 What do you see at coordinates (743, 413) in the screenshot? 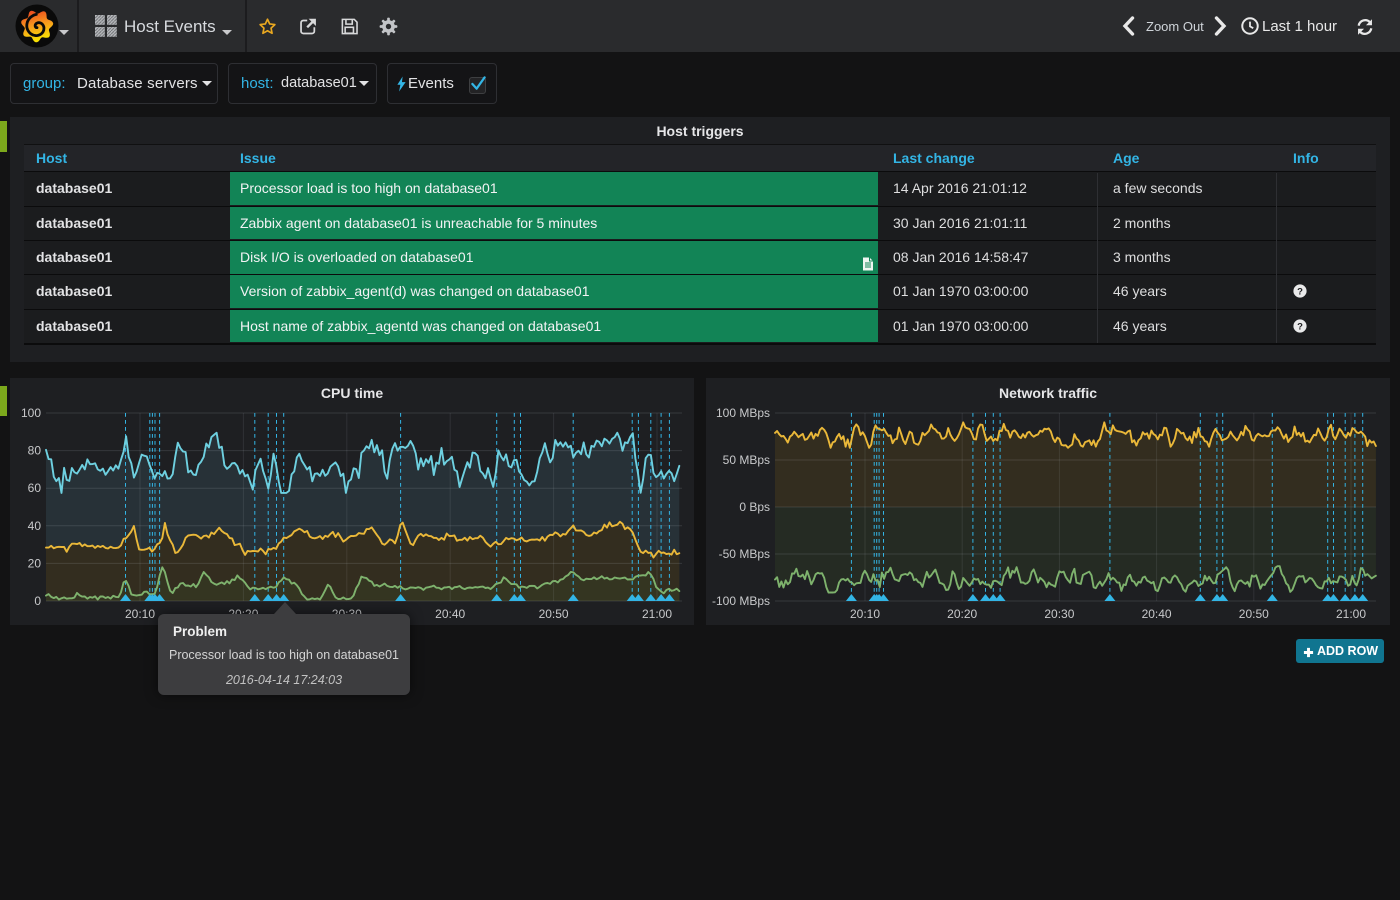
I see `svg-text: 100 MBps` at bounding box center [743, 413].